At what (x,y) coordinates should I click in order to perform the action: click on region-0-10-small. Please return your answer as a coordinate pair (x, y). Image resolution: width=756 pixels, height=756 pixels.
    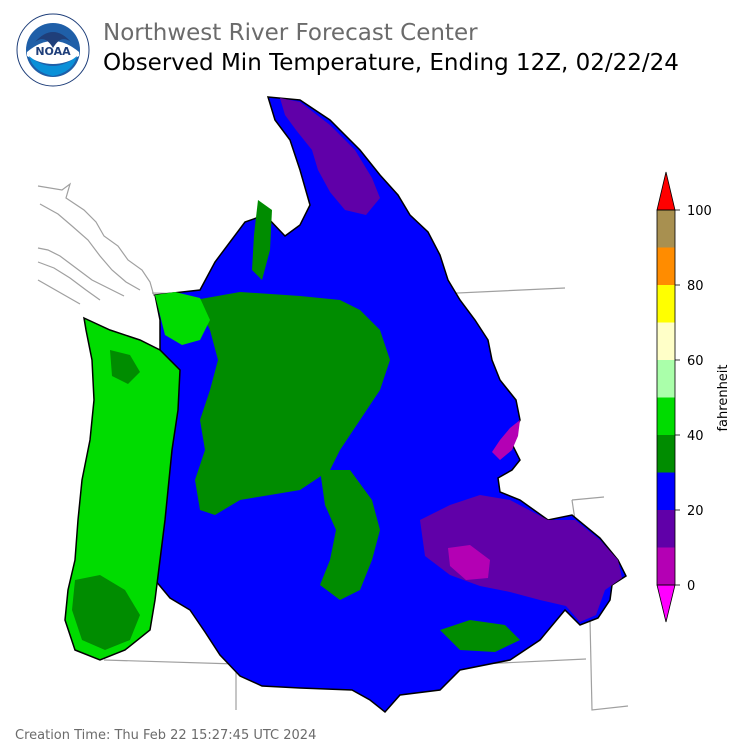
    Looking at the image, I should click on (506, 440).